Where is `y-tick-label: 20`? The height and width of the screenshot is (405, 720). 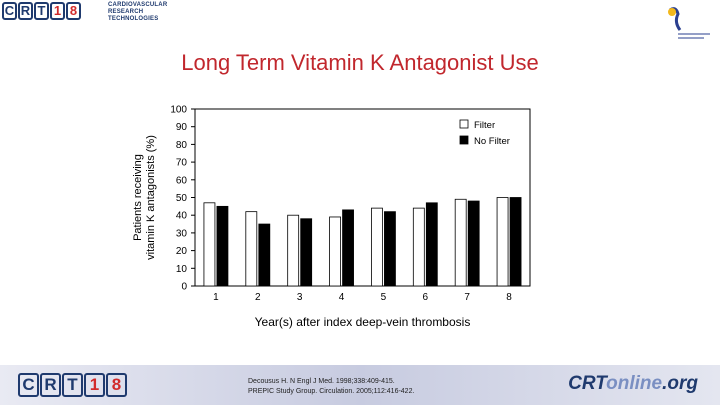
y-tick-label: 20 is located at coordinates (182, 251).